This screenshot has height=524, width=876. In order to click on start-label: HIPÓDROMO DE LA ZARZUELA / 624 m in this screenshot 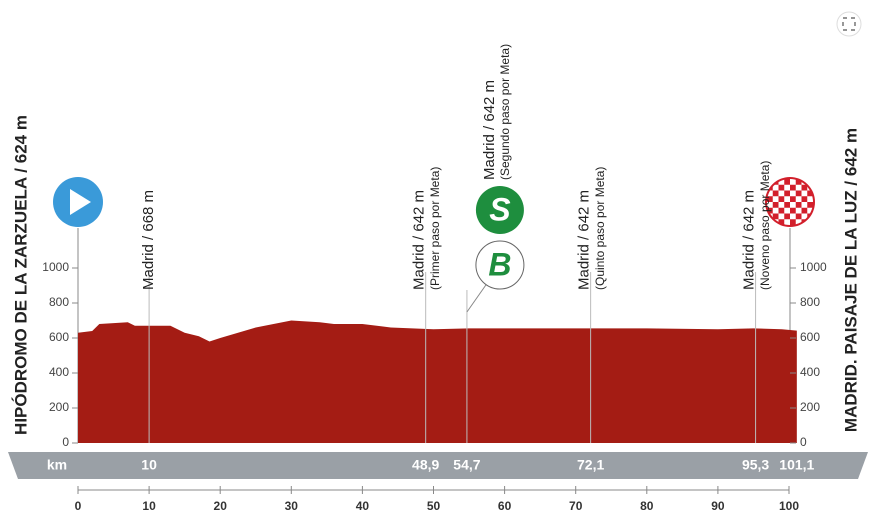, I will do `click(20, 275)`.